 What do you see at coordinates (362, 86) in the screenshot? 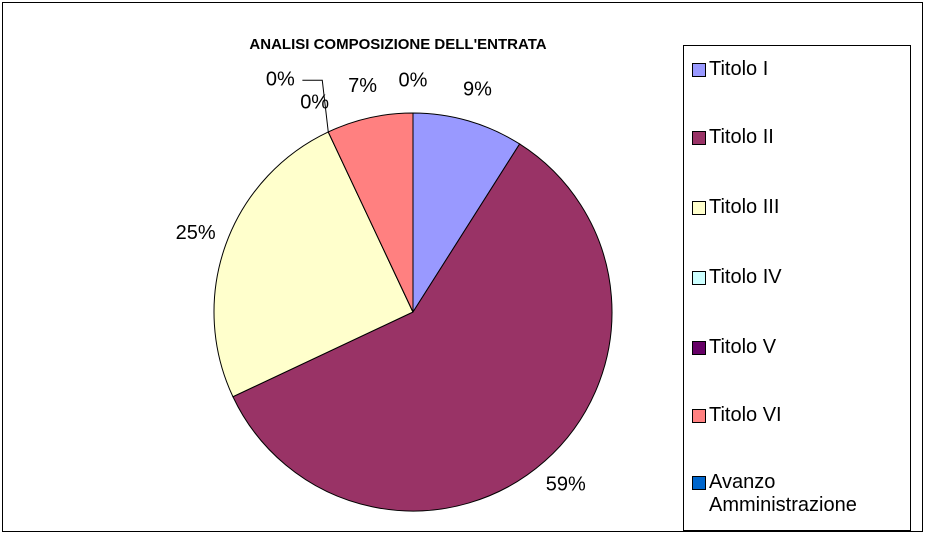
I see `data-label: 7%` at bounding box center [362, 86].